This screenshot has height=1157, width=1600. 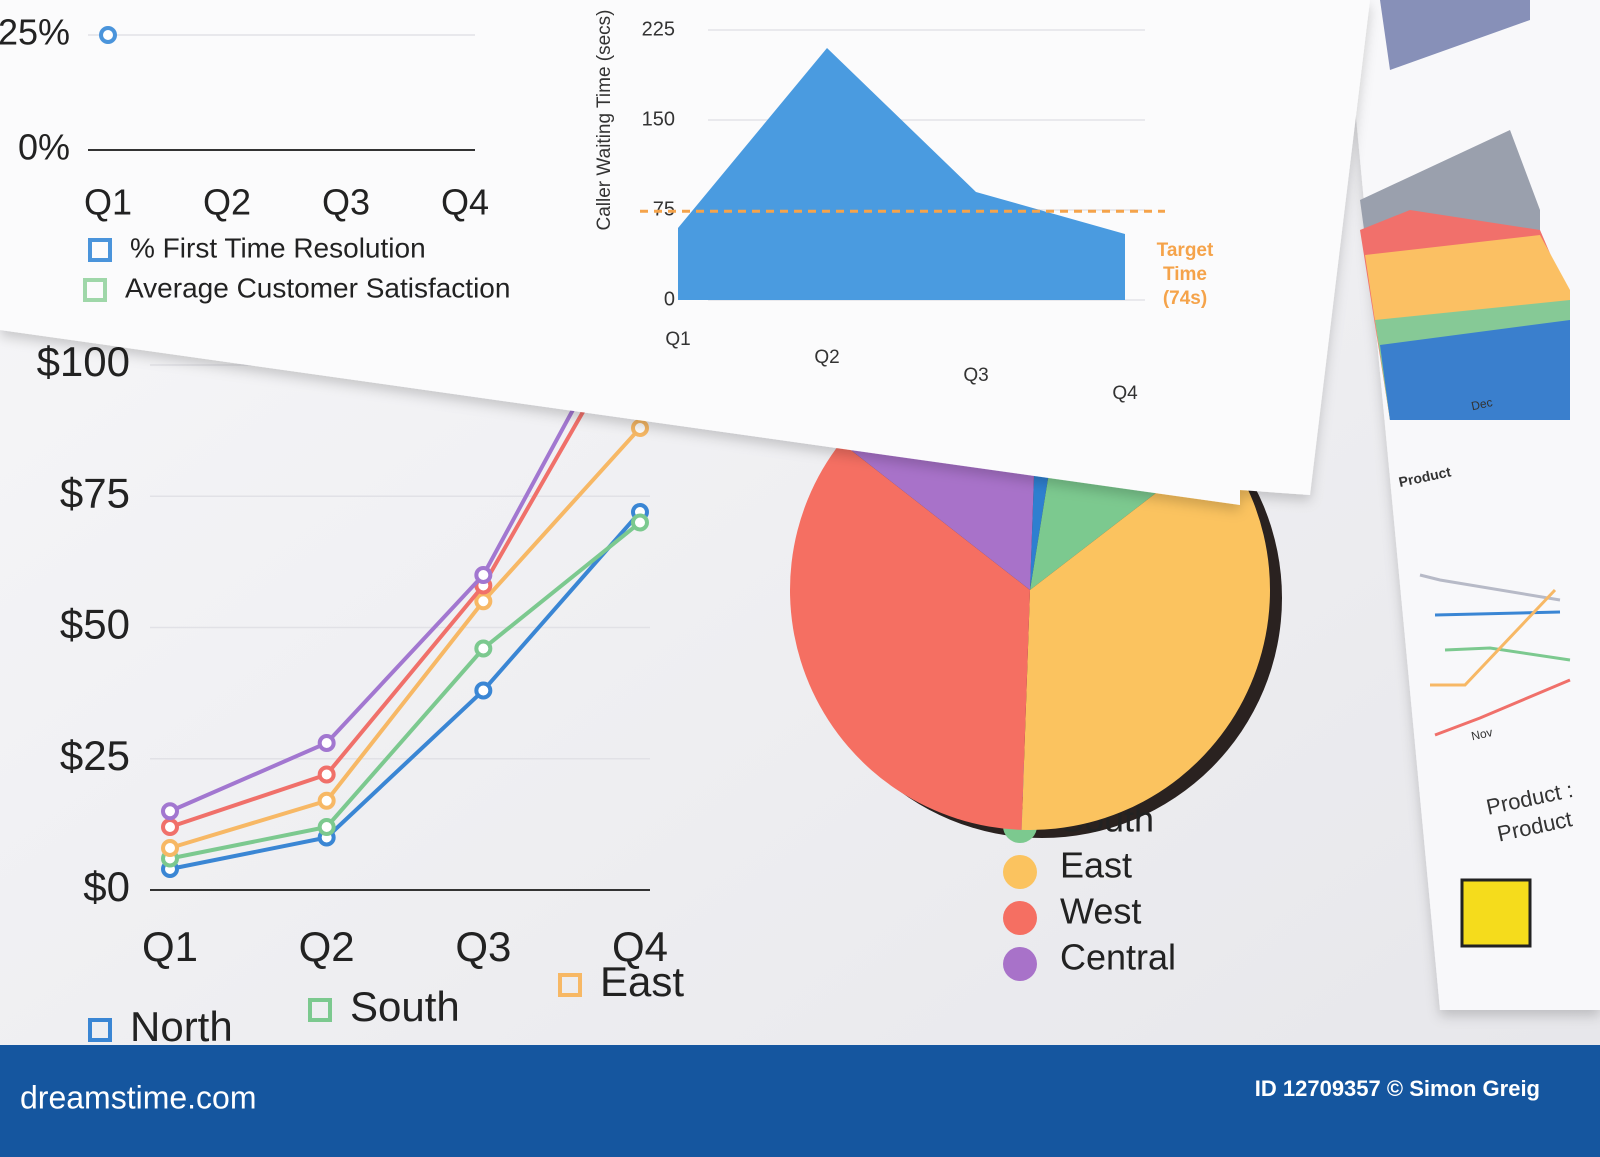 What do you see at coordinates (658, 29) in the screenshot?
I see `y-tick-label: 225` at bounding box center [658, 29].